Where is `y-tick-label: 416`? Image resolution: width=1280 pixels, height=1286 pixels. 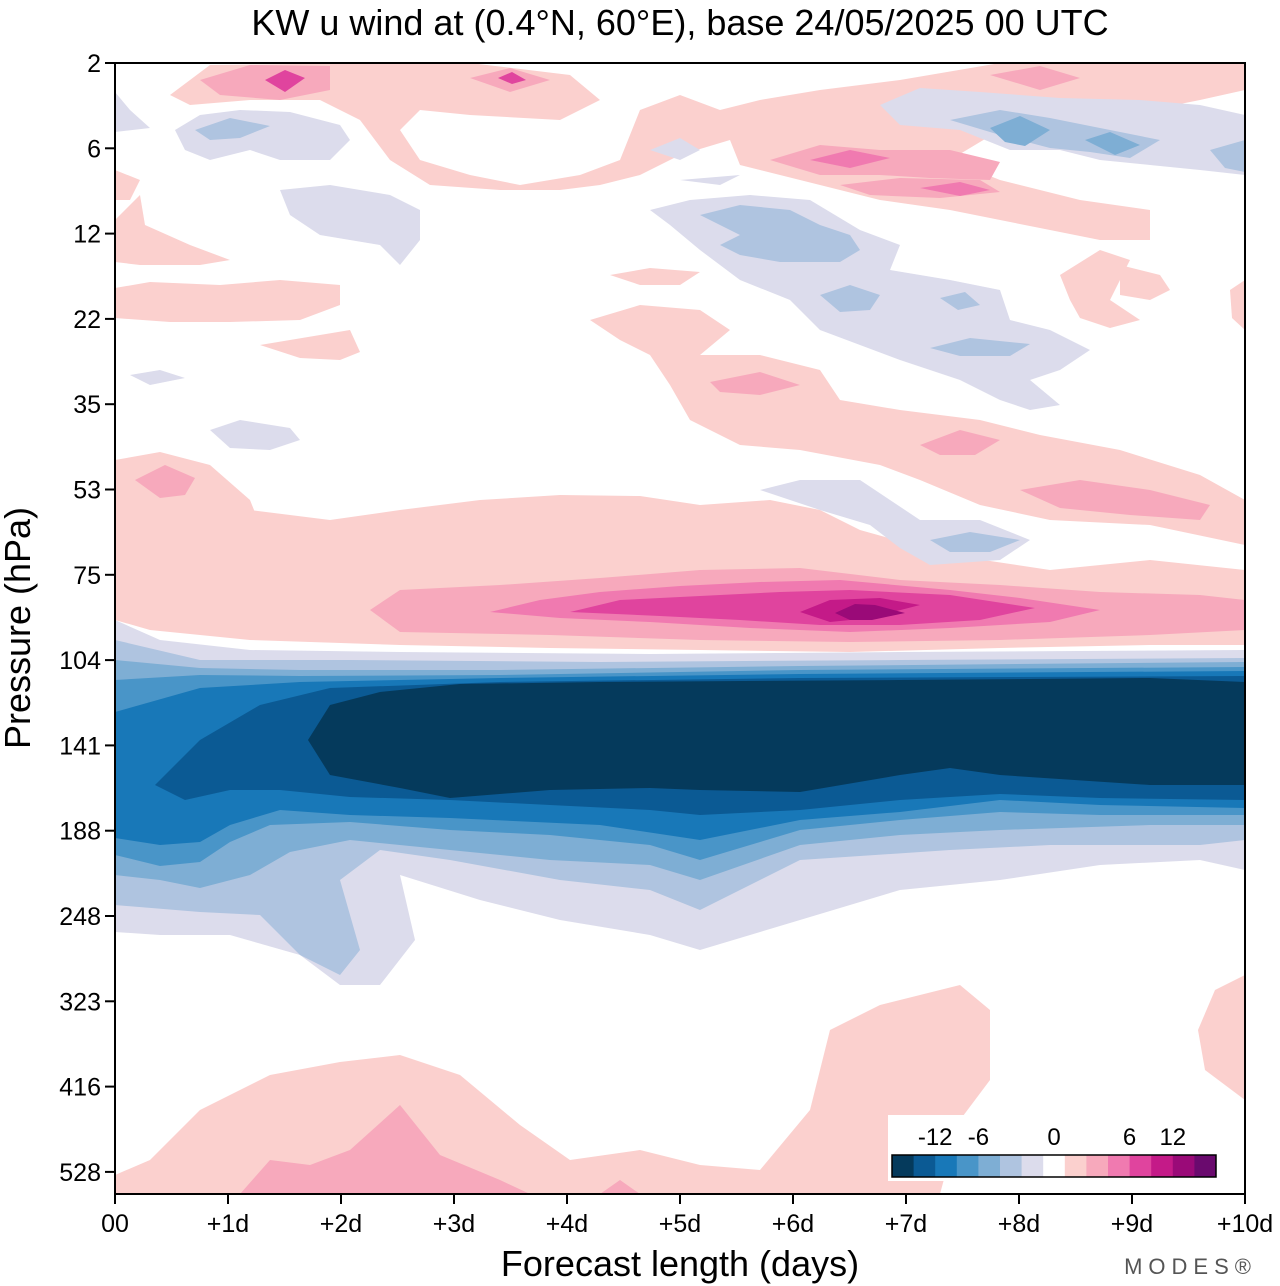 y-tick-label: 416 is located at coordinates (80, 1088).